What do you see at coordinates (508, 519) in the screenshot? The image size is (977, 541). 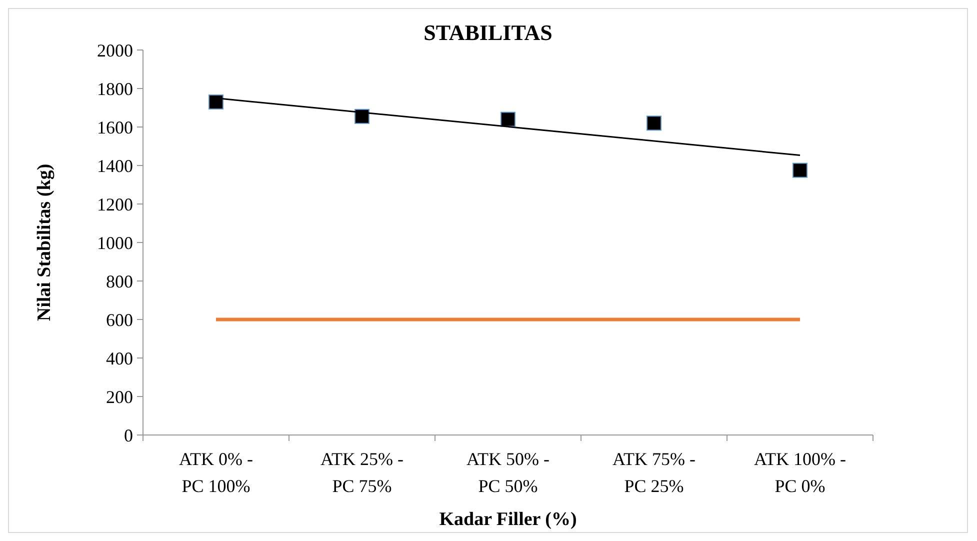 I see `x-axis-title: Kadar Filler (%)` at bounding box center [508, 519].